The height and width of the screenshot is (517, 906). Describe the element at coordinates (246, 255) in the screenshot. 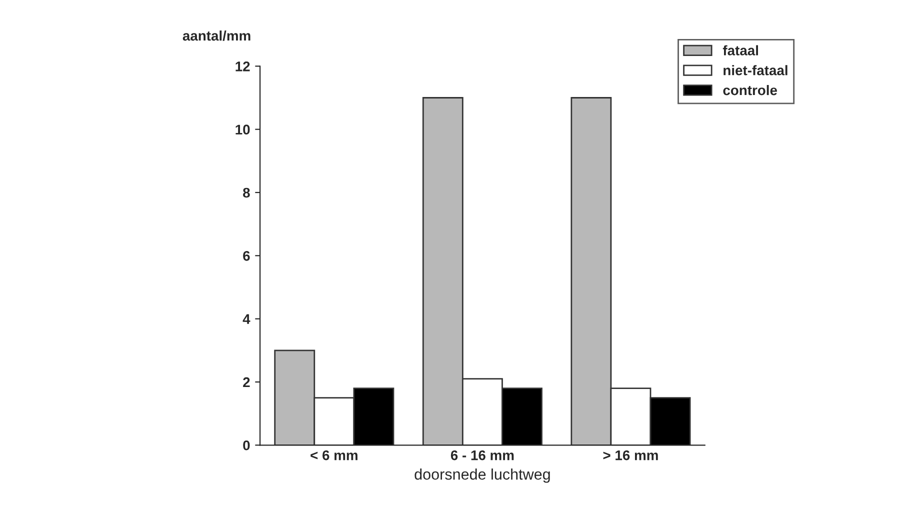

I see `y-tick-label: 6` at that location.